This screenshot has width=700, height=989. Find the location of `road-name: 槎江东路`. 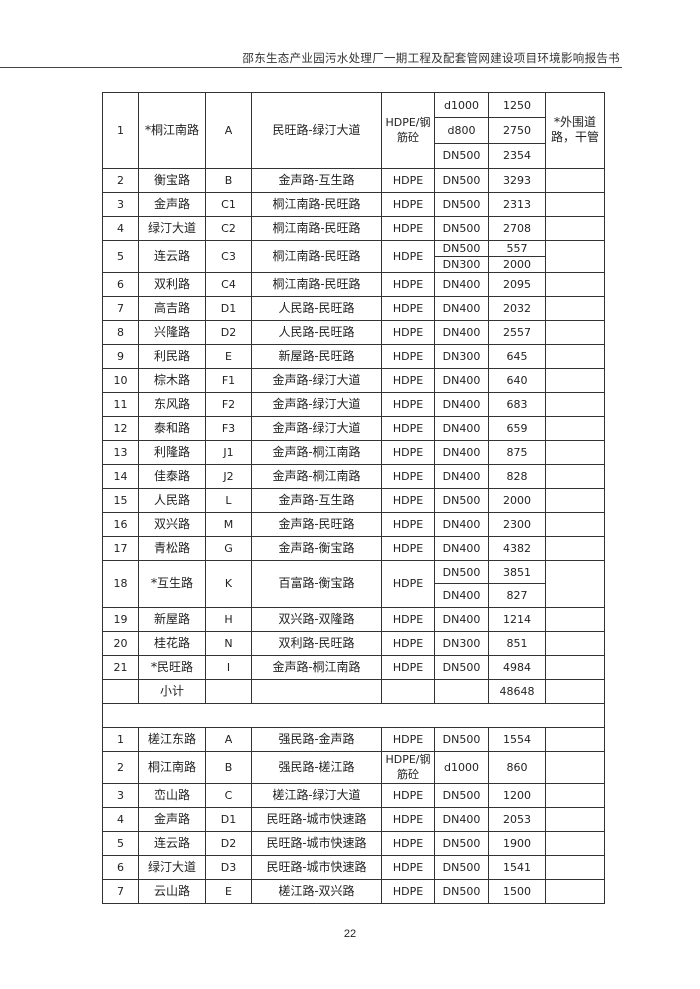

road-name: 槎江东路 is located at coordinates (172, 739).